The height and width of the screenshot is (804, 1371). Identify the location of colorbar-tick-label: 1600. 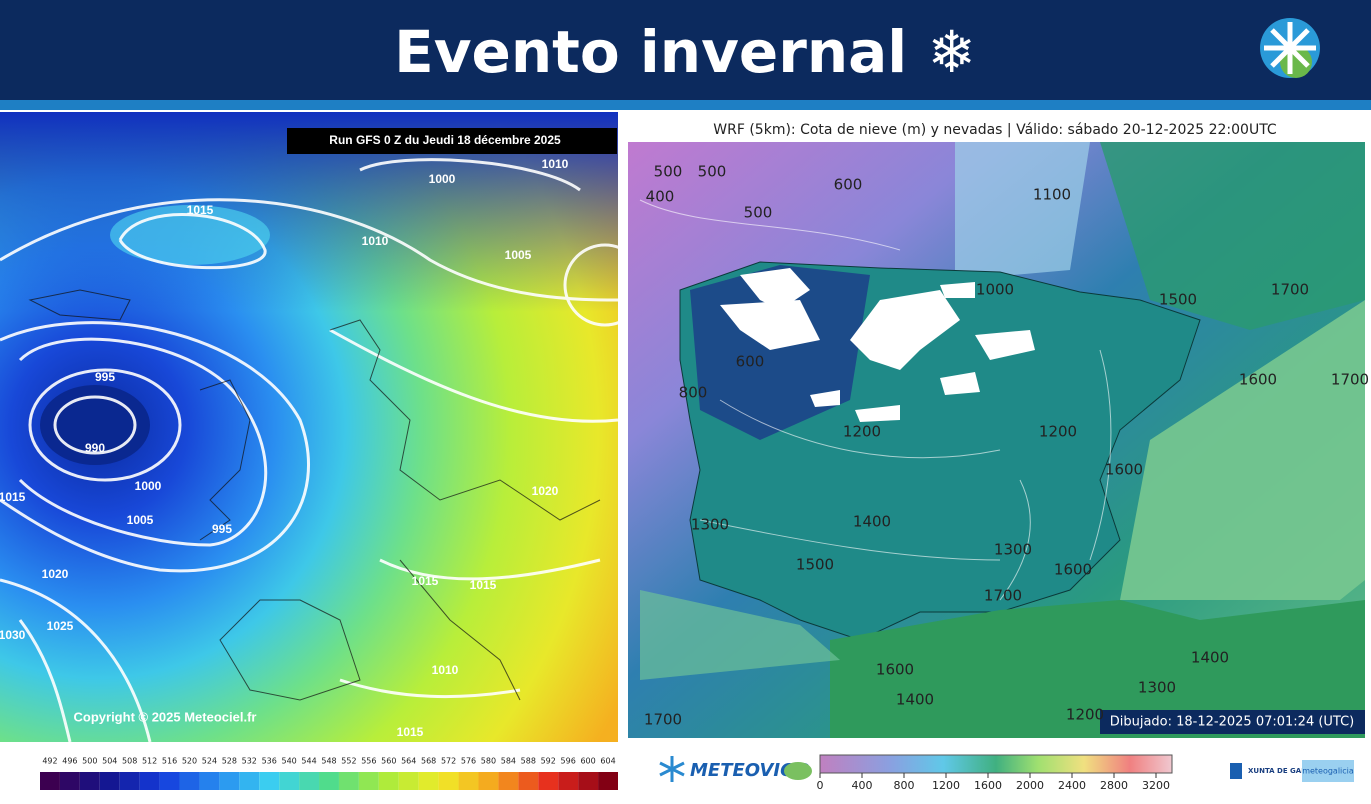
(988, 785).